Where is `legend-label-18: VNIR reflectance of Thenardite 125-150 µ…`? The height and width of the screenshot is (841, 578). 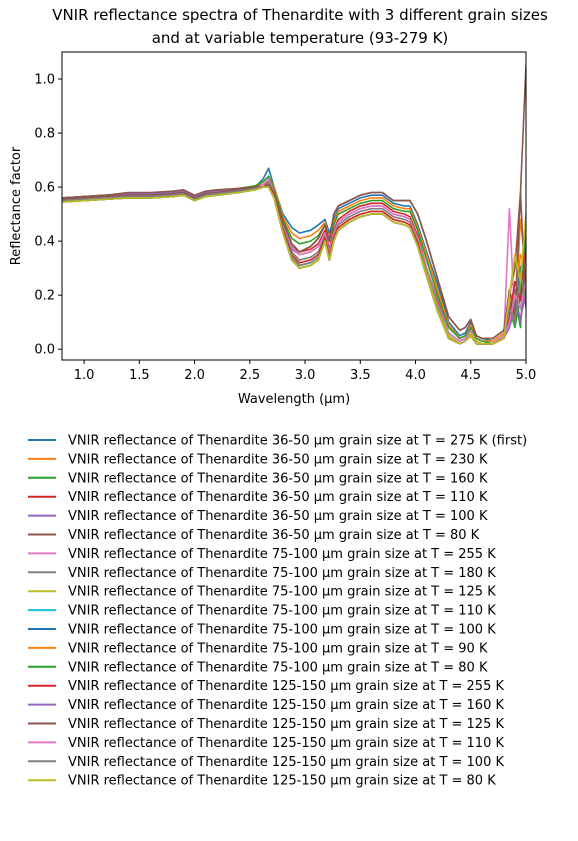 legend-label-18: VNIR reflectance of Thenardite 125-150 µ… is located at coordinates (286, 762).